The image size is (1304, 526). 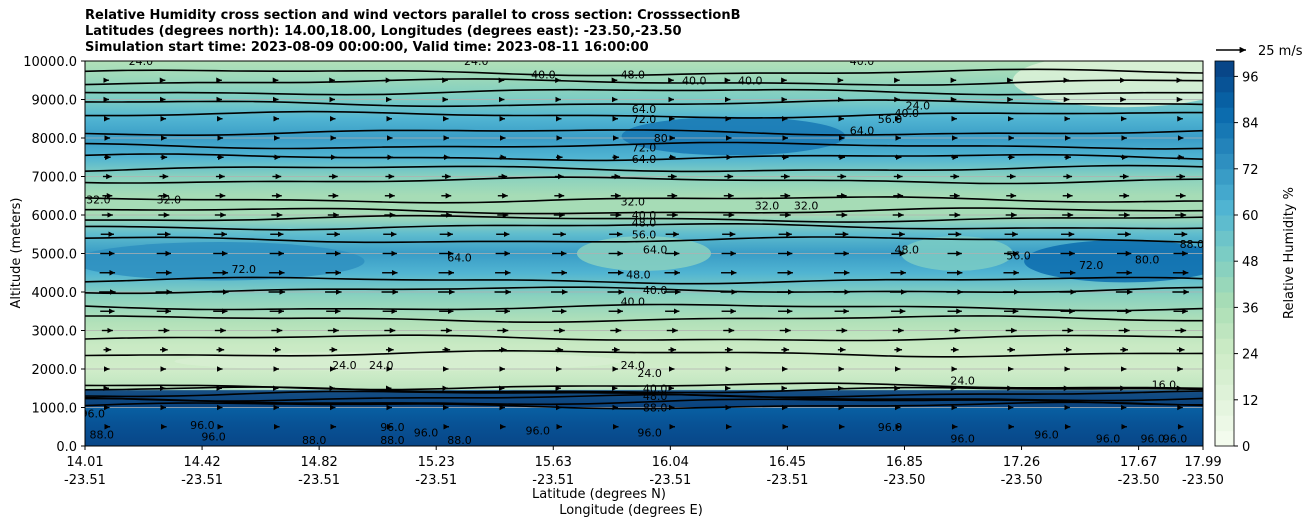 What do you see at coordinates (661, 138) in the screenshot?
I see `contour-label: 80` at bounding box center [661, 138].